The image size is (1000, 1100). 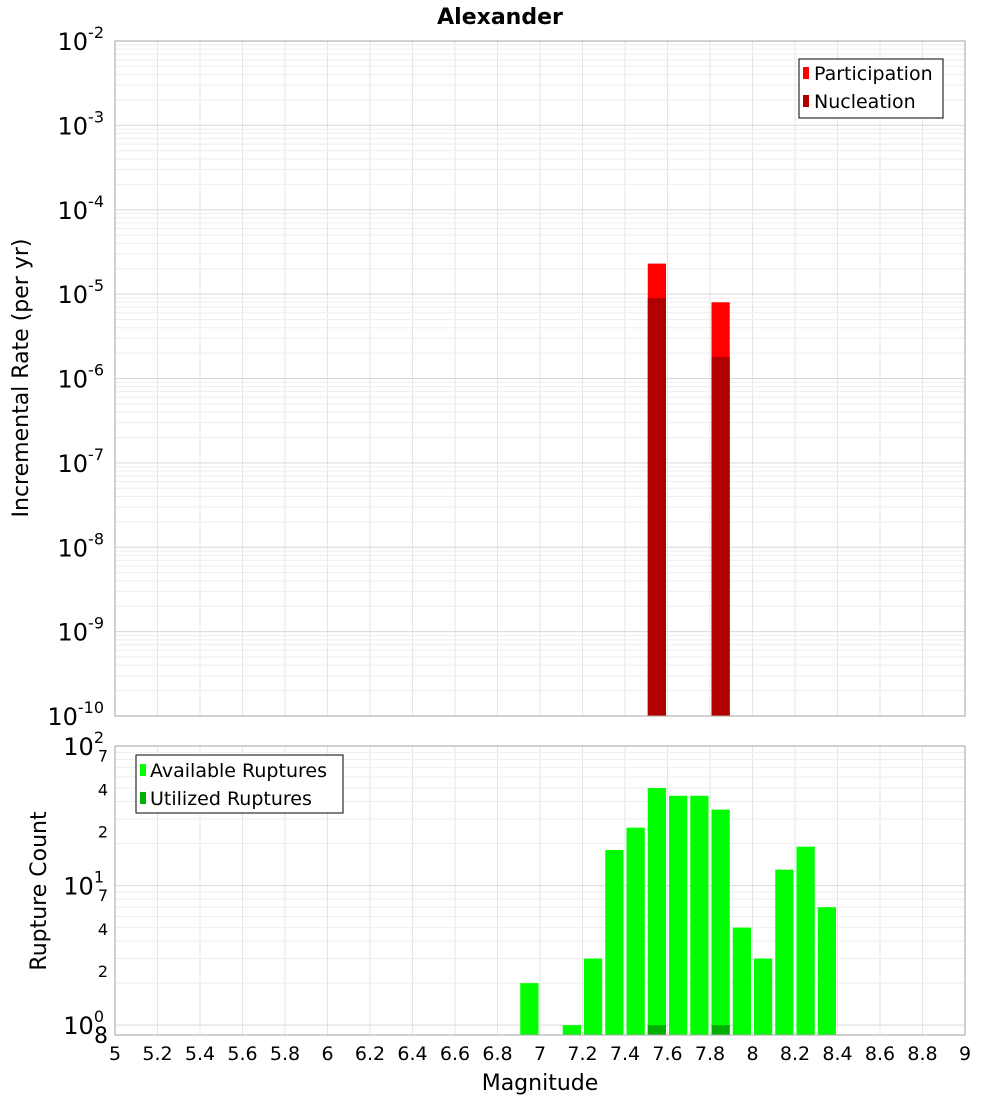 What do you see at coordinates (285, 1054) in the screenshot?
I see `x-tick-label: 5.8` at bounding box center [285, 1054].